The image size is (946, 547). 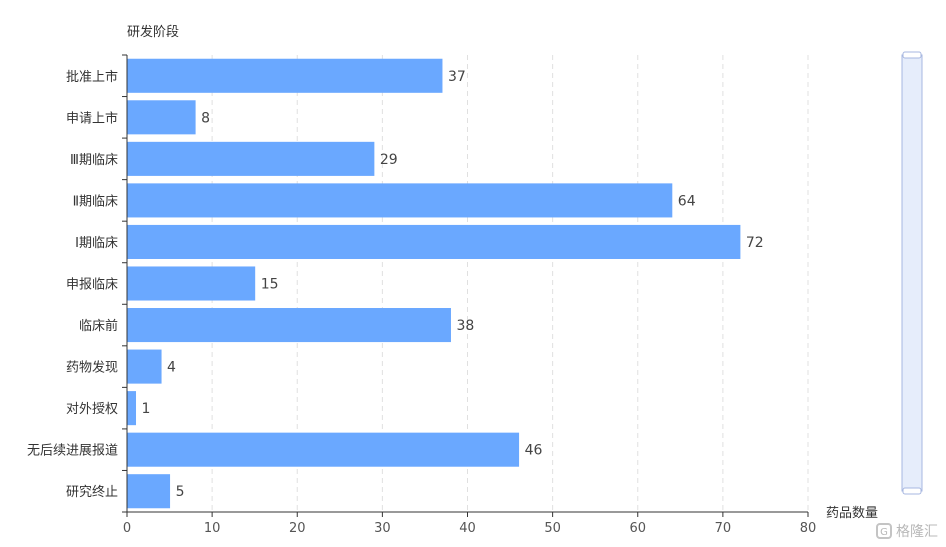 I want to click on vertical-datazoom-slider, so click(x=912, y=273).